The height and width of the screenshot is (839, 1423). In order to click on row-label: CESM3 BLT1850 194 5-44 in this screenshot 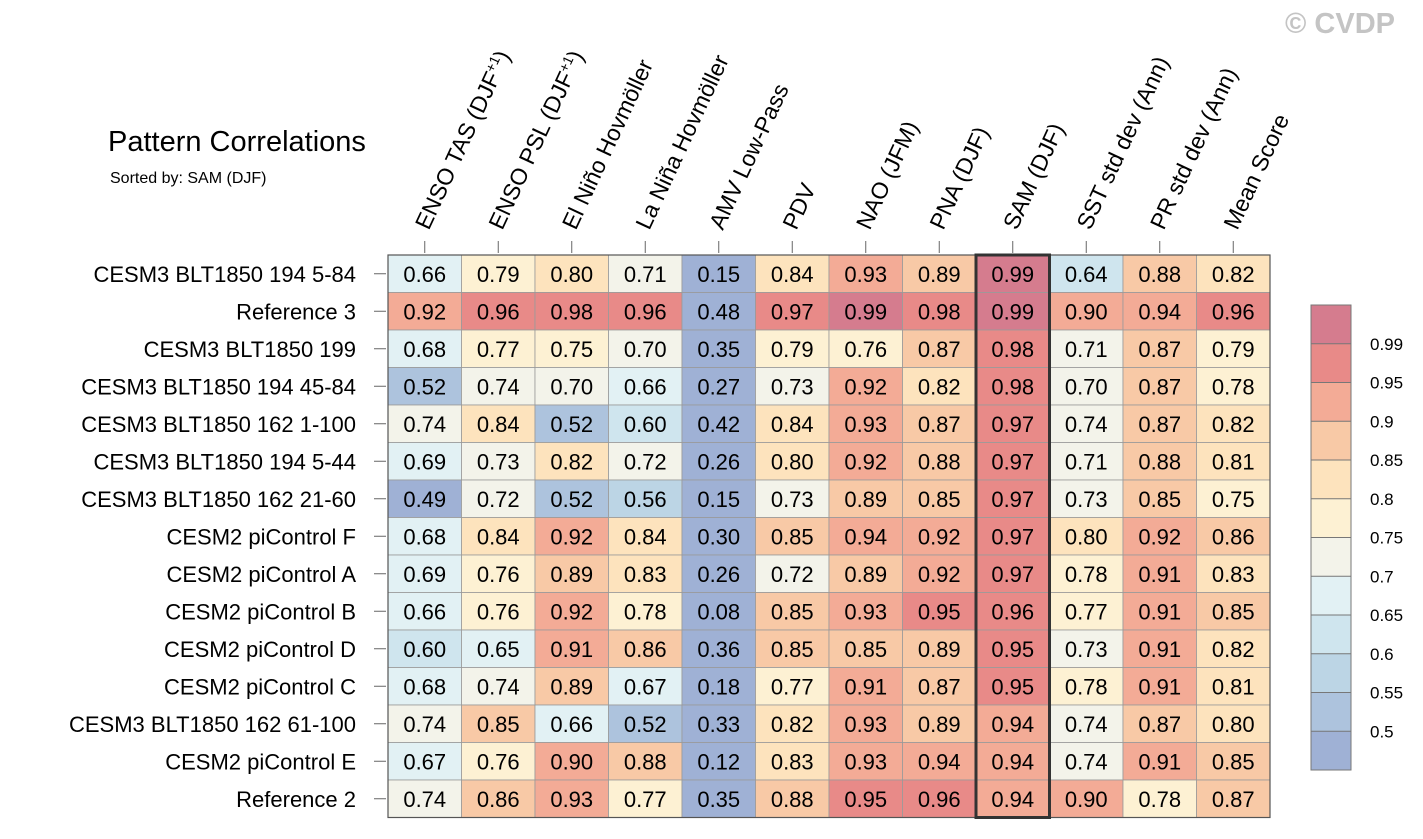, I will do `click(224, 461)`.